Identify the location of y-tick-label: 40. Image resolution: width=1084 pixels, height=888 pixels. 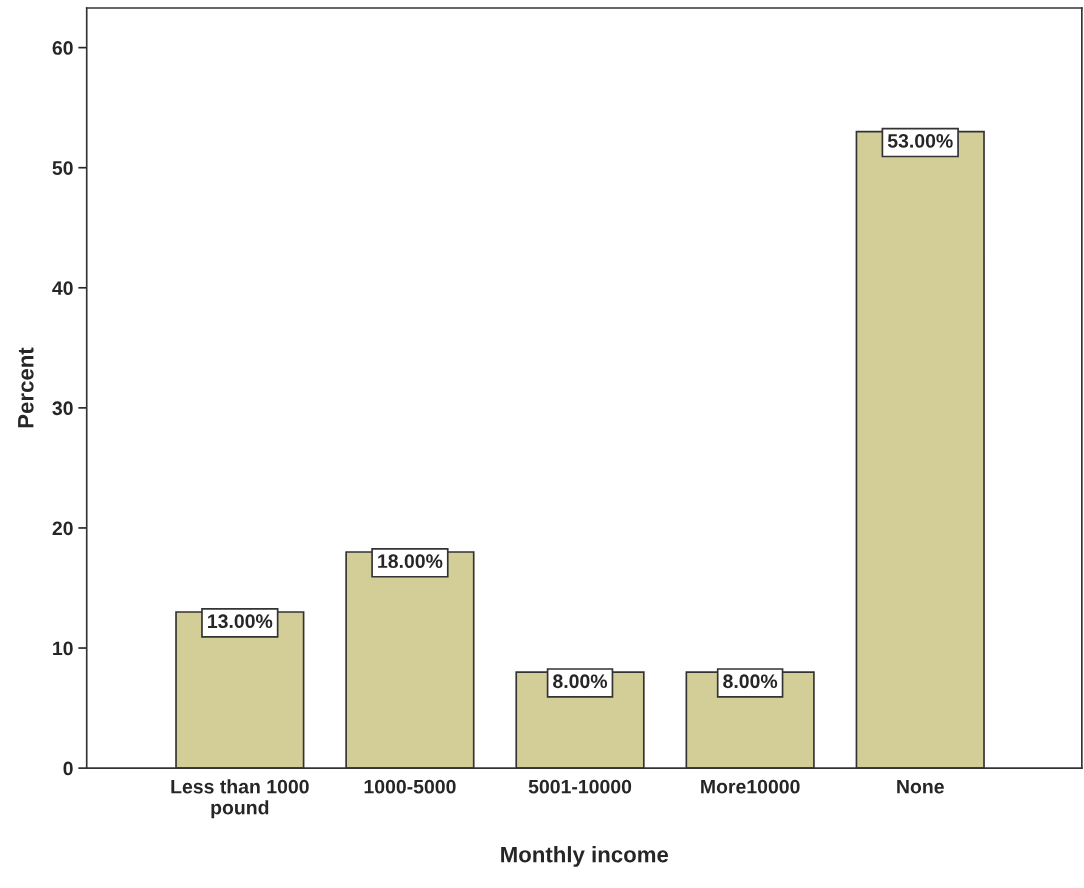
(62, 288).